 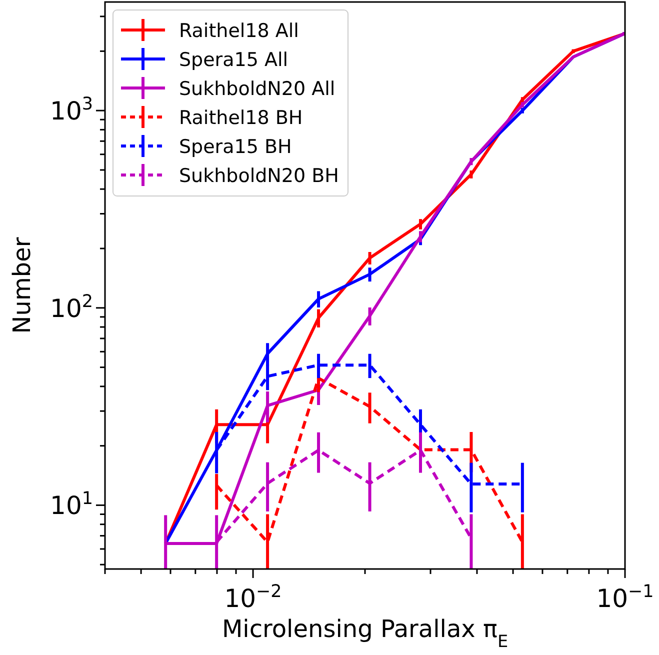 What do you see at coordinates (71, 307) in the screenshot?
I see `y-tick-label: 10$^{2}$` at bounding box center [71, 307].